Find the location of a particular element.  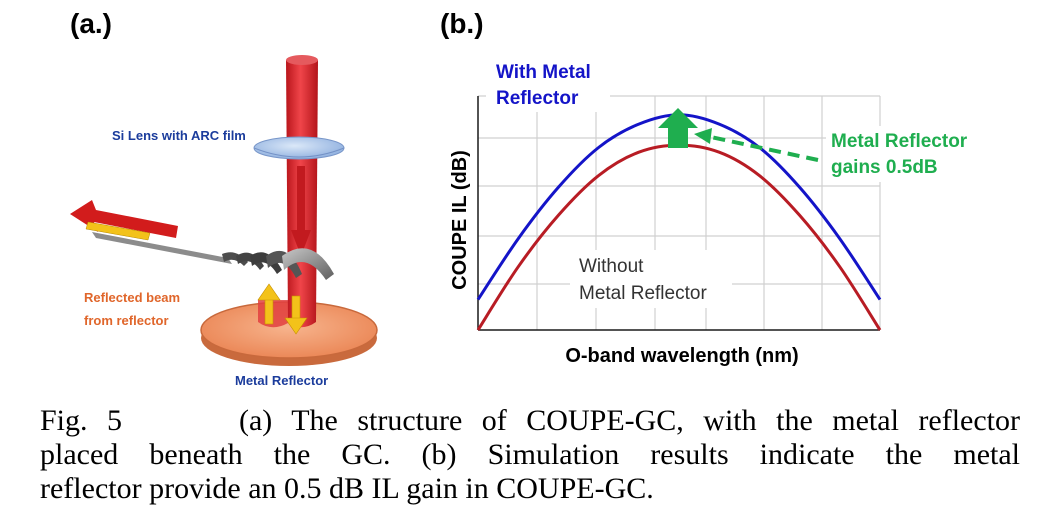

metal-reflector-disc is located at coordinates (289, 333).